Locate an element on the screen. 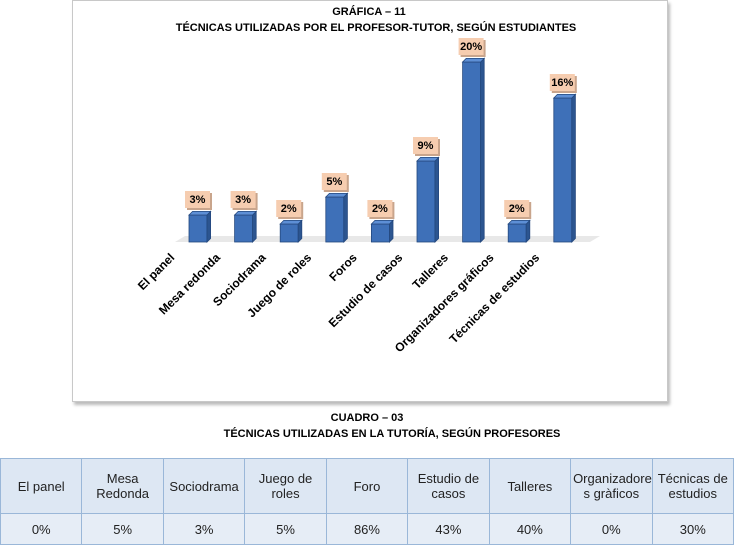  value-label: 16% is located at coordinates (562, 83).